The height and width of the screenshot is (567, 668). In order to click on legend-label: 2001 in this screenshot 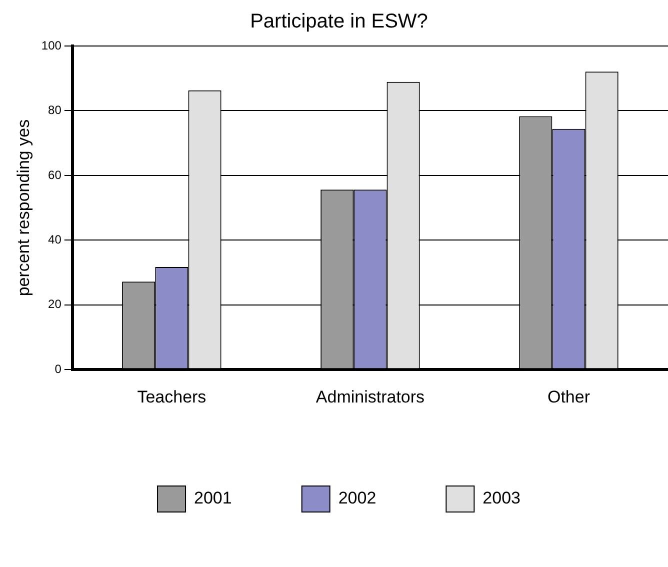, I will do `click(213, 498)`.